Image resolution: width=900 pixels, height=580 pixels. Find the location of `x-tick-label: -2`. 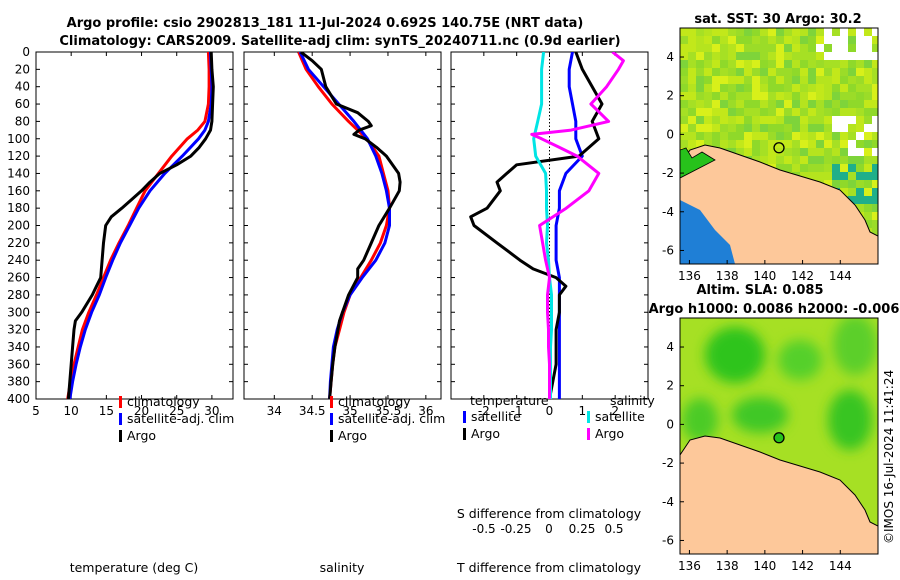

x-tick-label: -2 is located at coordinates (484, 411).